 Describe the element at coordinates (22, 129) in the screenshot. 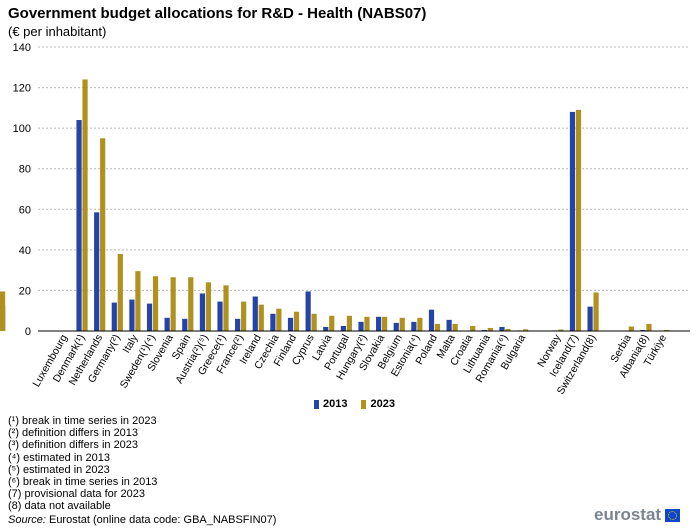

I see `y-tick-label: 100` at that location.